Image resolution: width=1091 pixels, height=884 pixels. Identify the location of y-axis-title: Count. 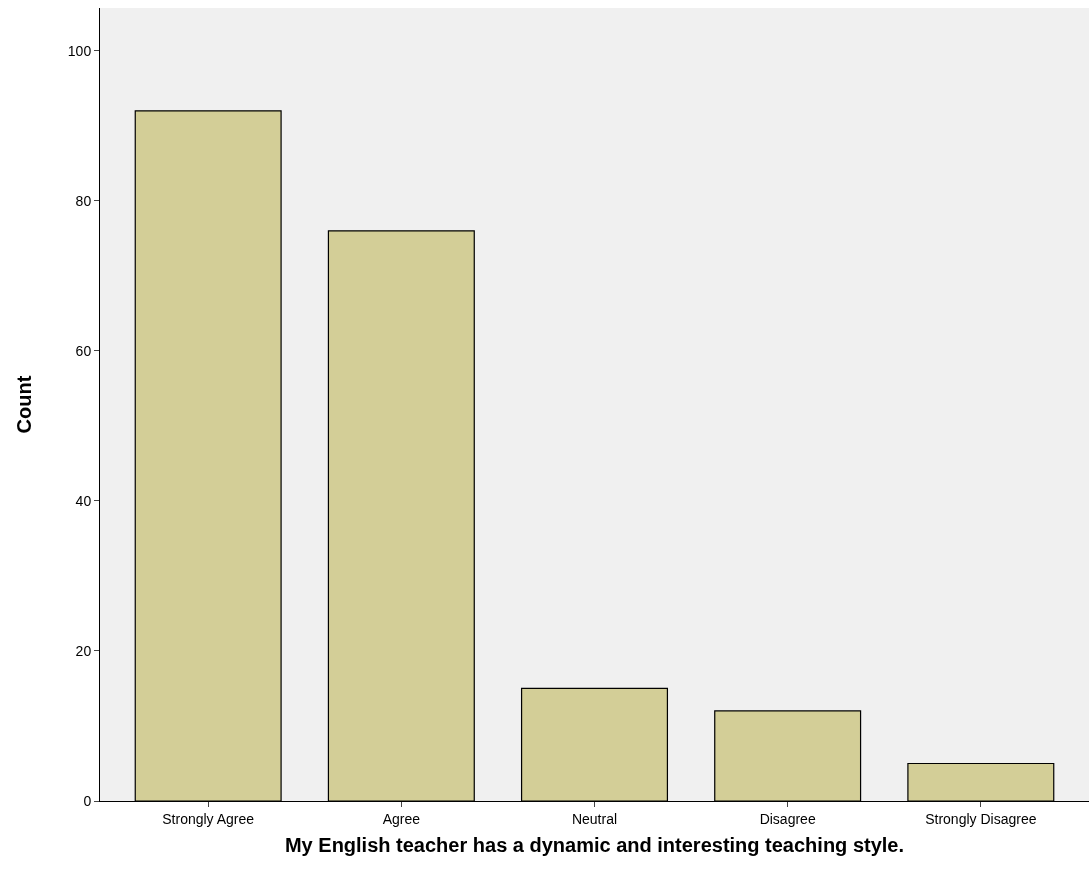
(24, 404).